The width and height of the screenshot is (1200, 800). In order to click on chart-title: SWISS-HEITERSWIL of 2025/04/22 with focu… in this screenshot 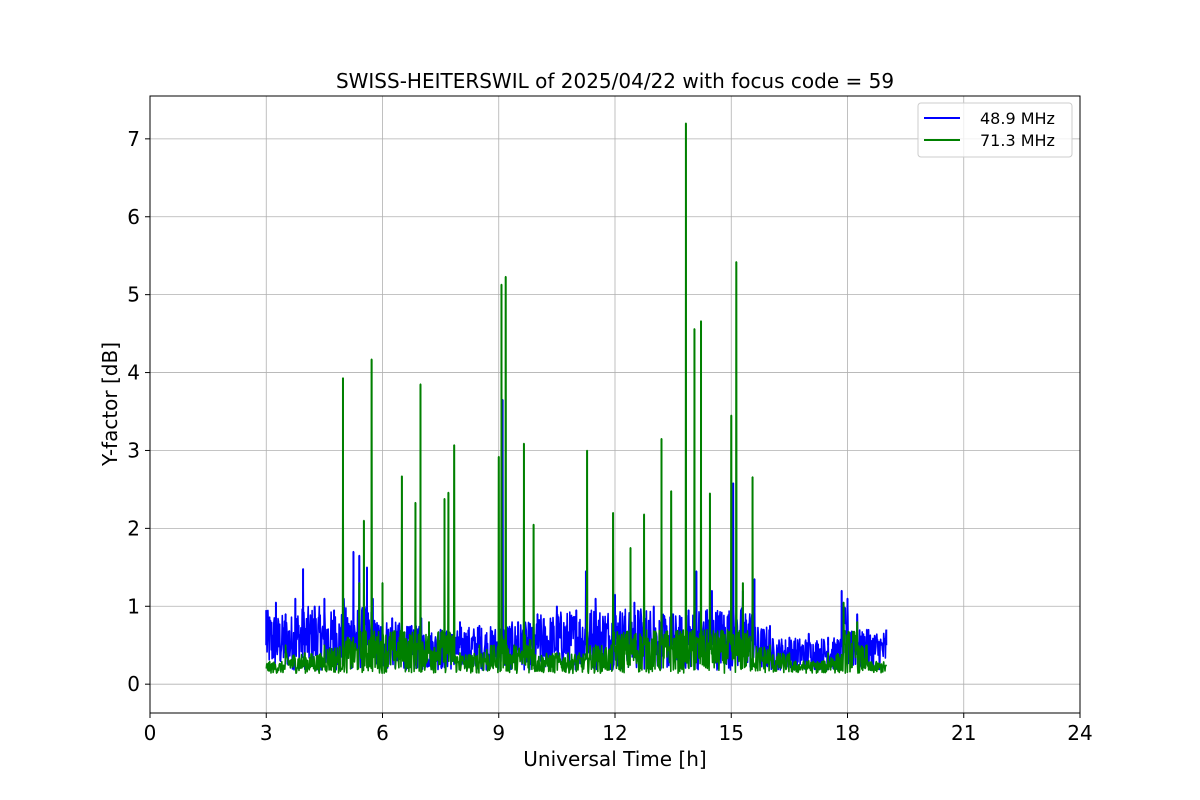, I will do `click(615, 81)`.